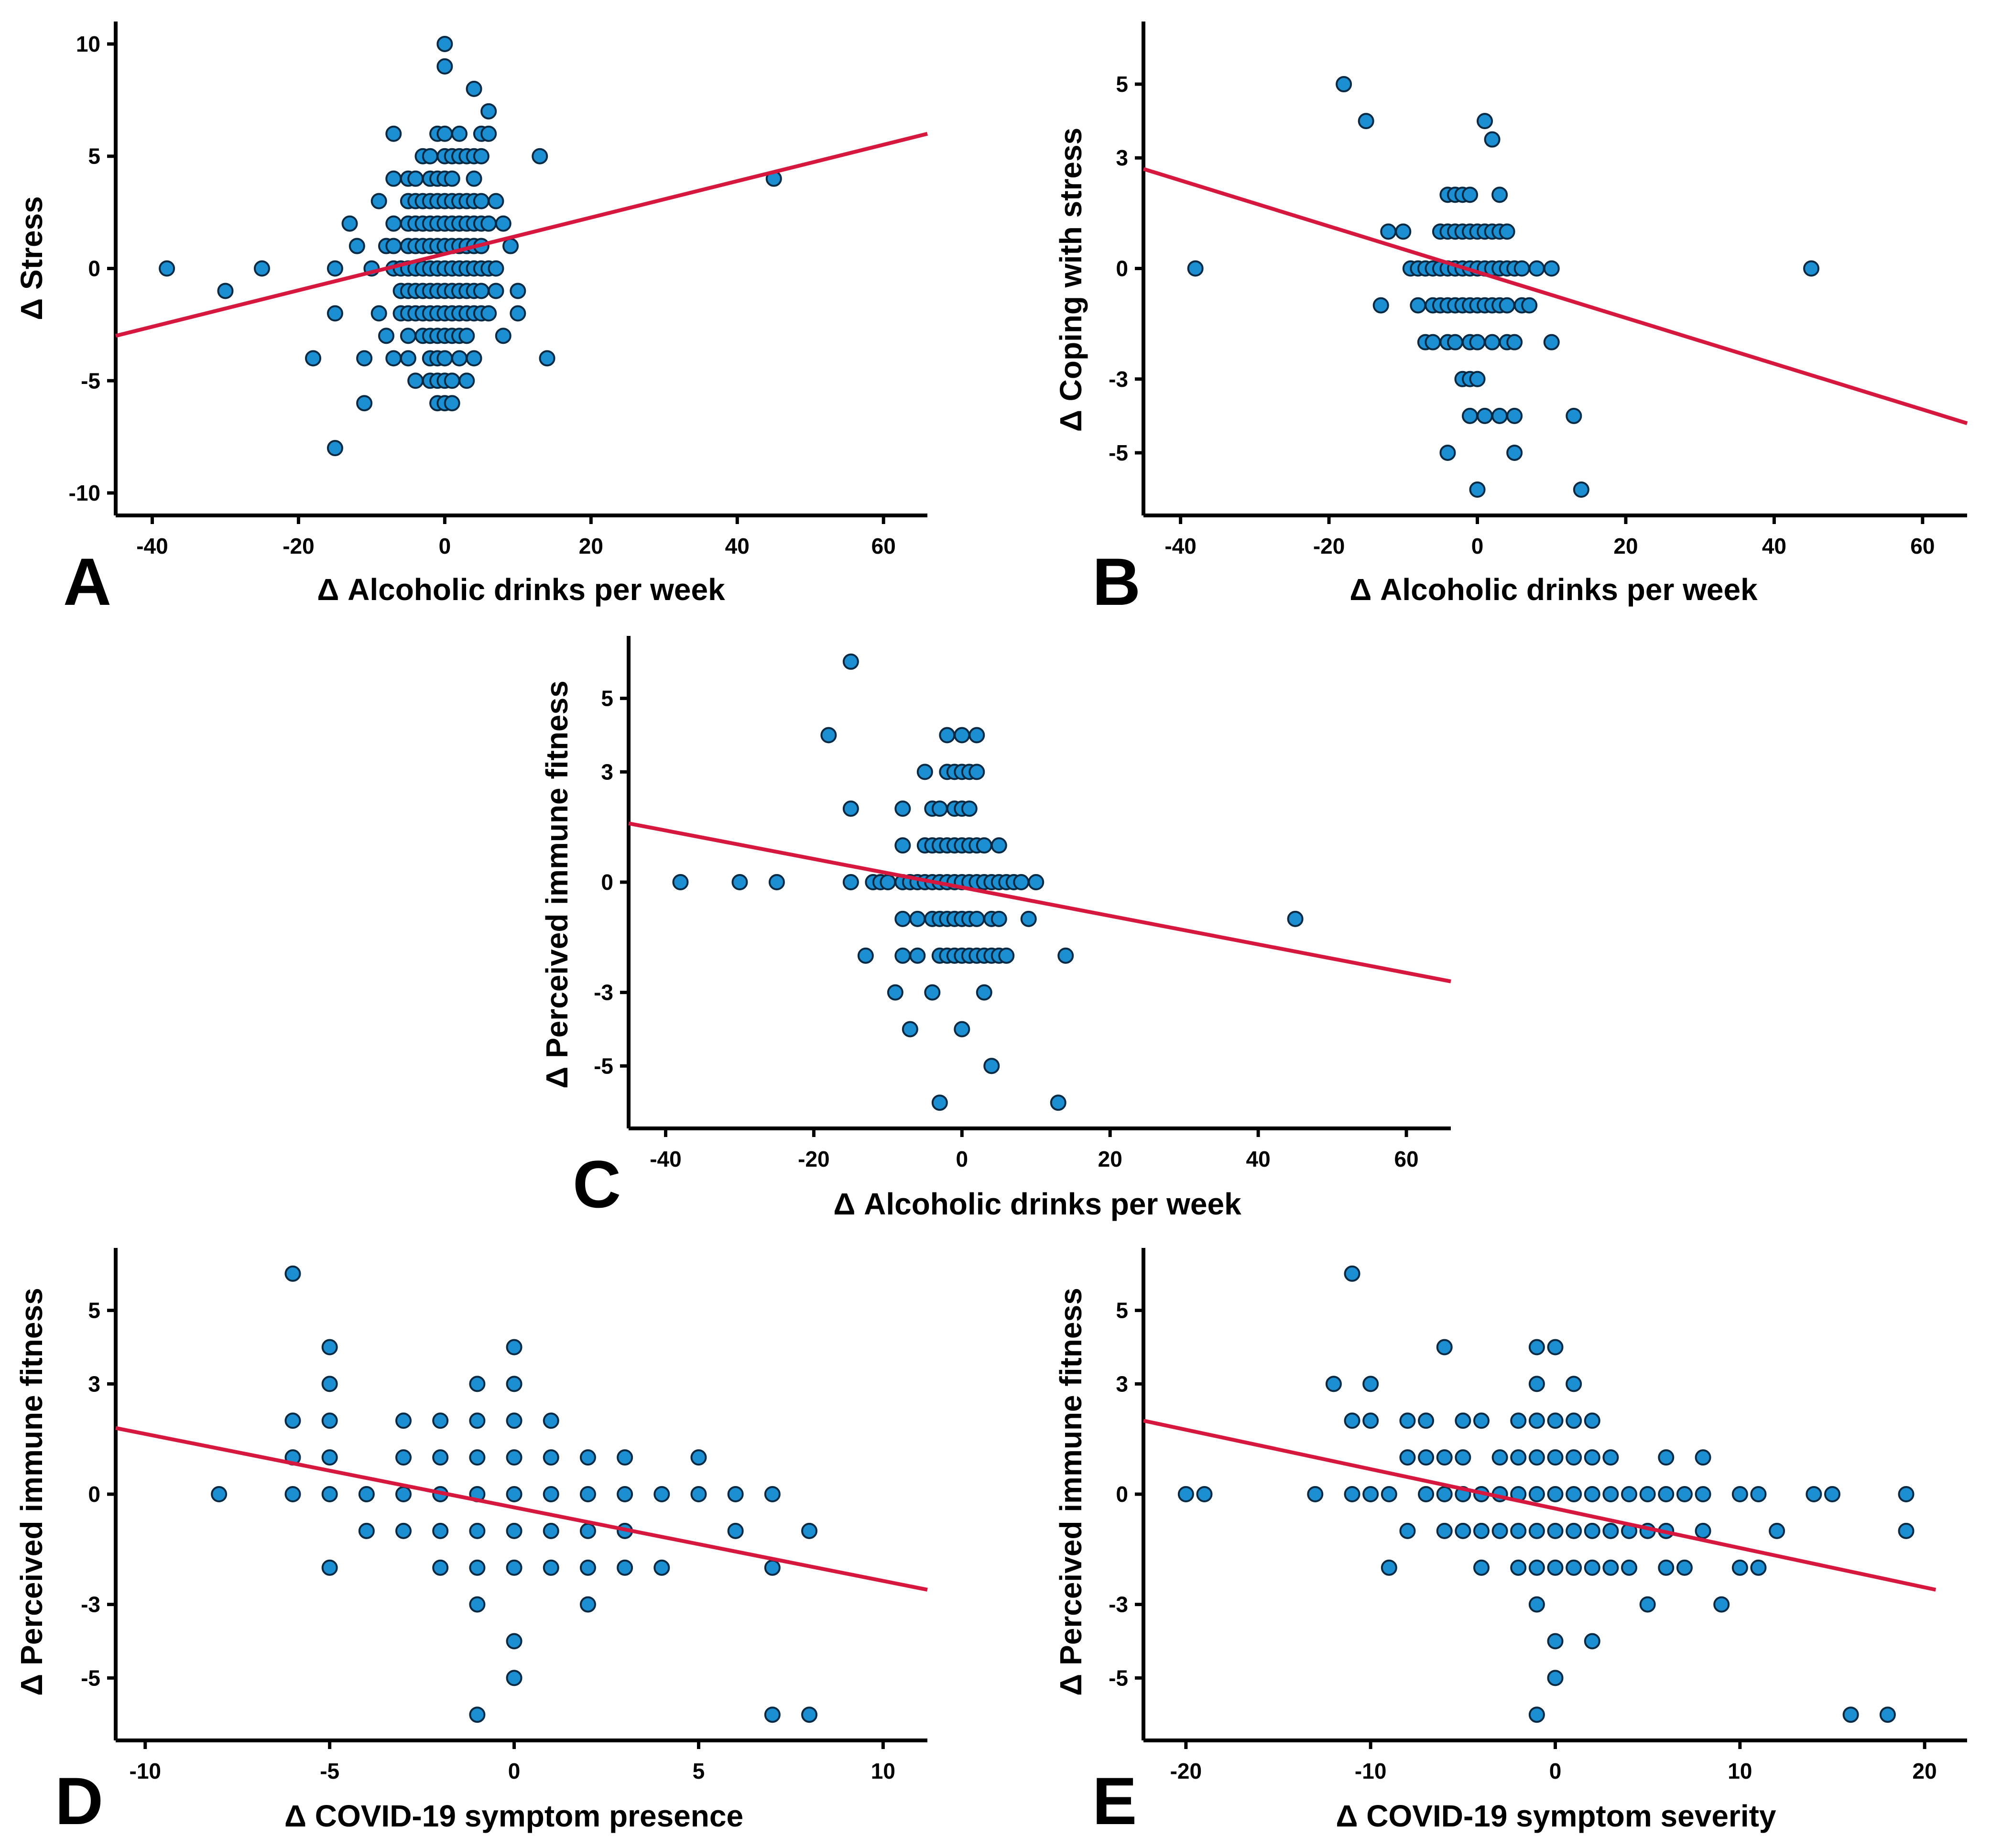 This screenshot has height=1848, width=1991. What do you see at coordinates (1118, 1604) in the screenshot?
I see `panel-e-y-tick-label: -3` at bounding box center [1118, 1604].